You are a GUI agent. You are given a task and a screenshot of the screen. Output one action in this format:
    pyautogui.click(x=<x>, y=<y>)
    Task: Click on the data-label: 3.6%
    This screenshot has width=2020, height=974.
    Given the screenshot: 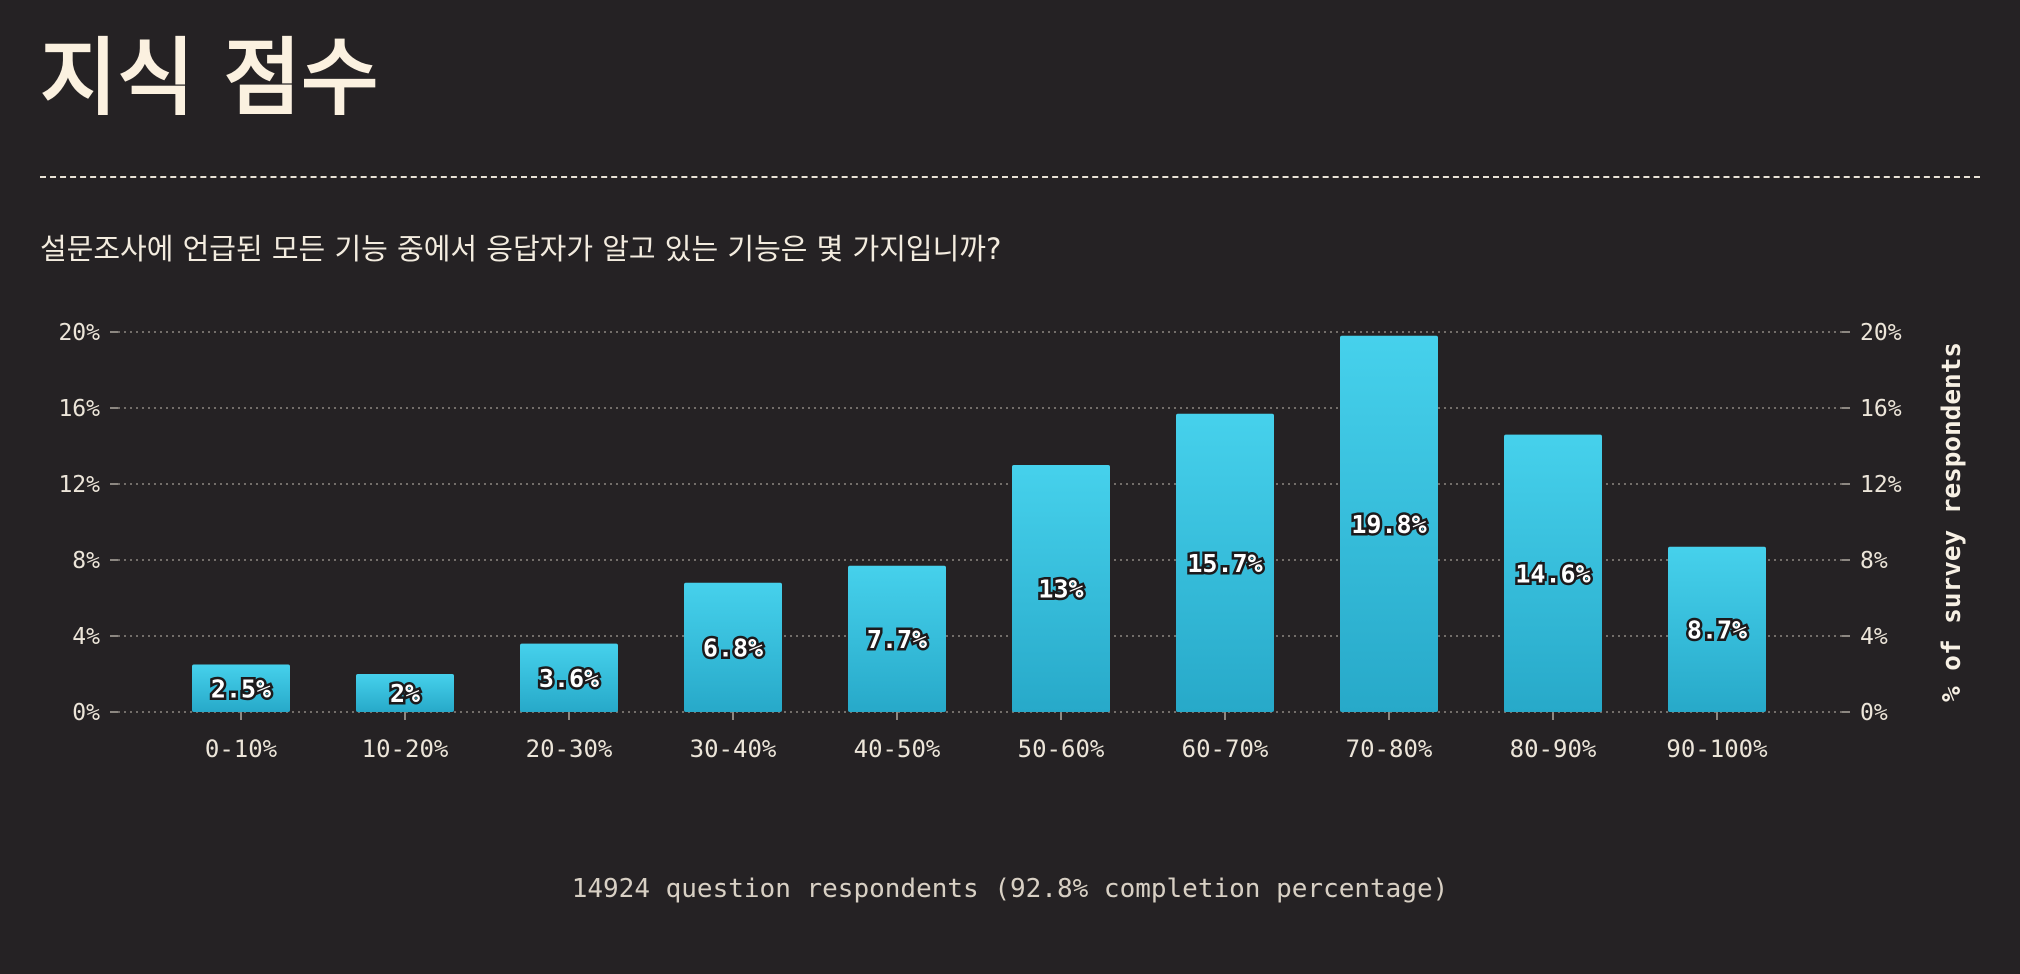 What is the action you would take?
    pyautogui.click(x=569, y=678)
    